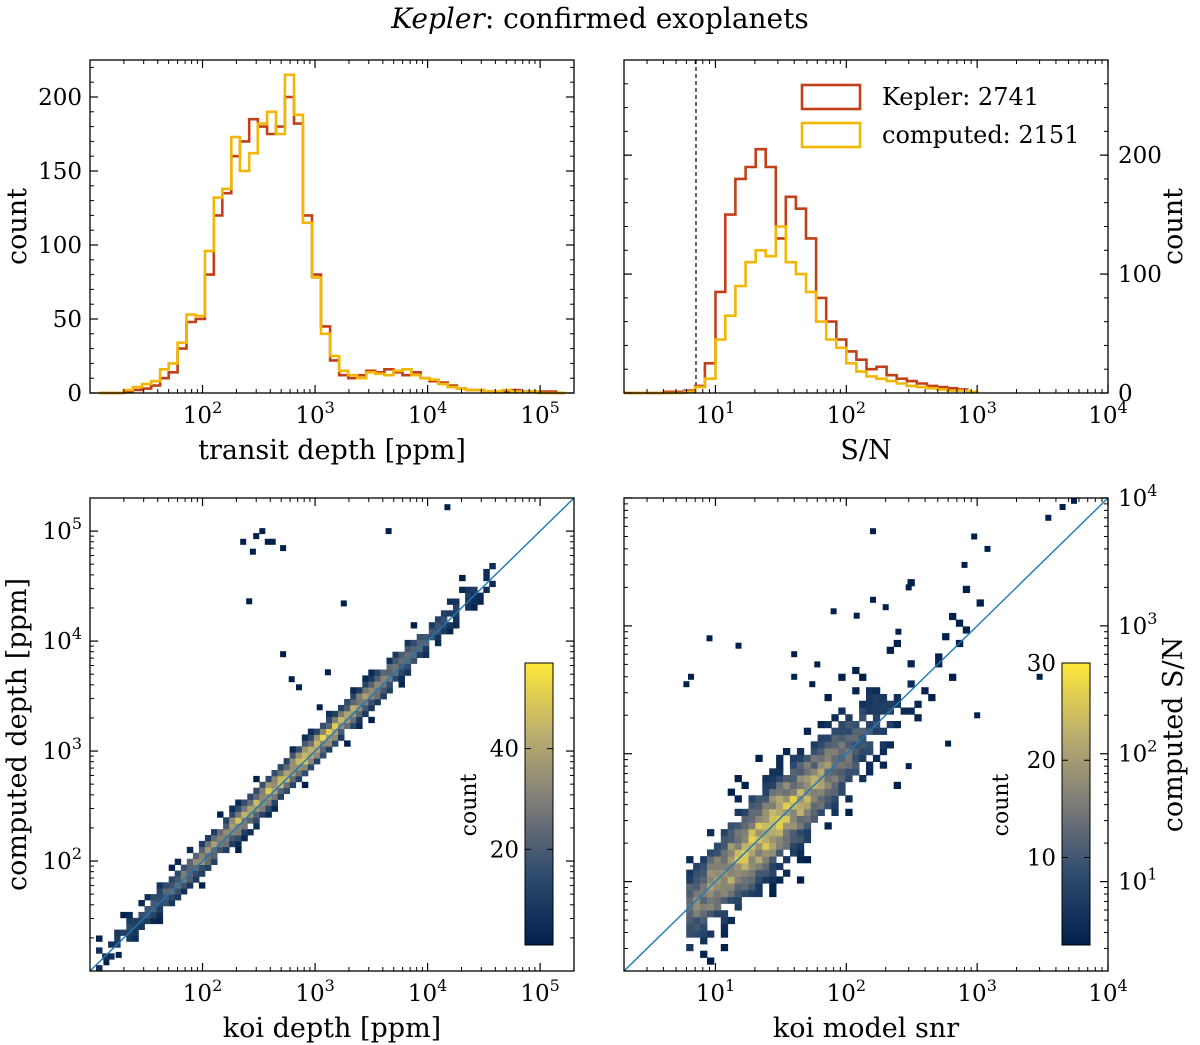 The image size is (1200, 1045). Describe the element at coordinates (469, 804) in the screenshot. I see `colorbar-label: count` at that location.